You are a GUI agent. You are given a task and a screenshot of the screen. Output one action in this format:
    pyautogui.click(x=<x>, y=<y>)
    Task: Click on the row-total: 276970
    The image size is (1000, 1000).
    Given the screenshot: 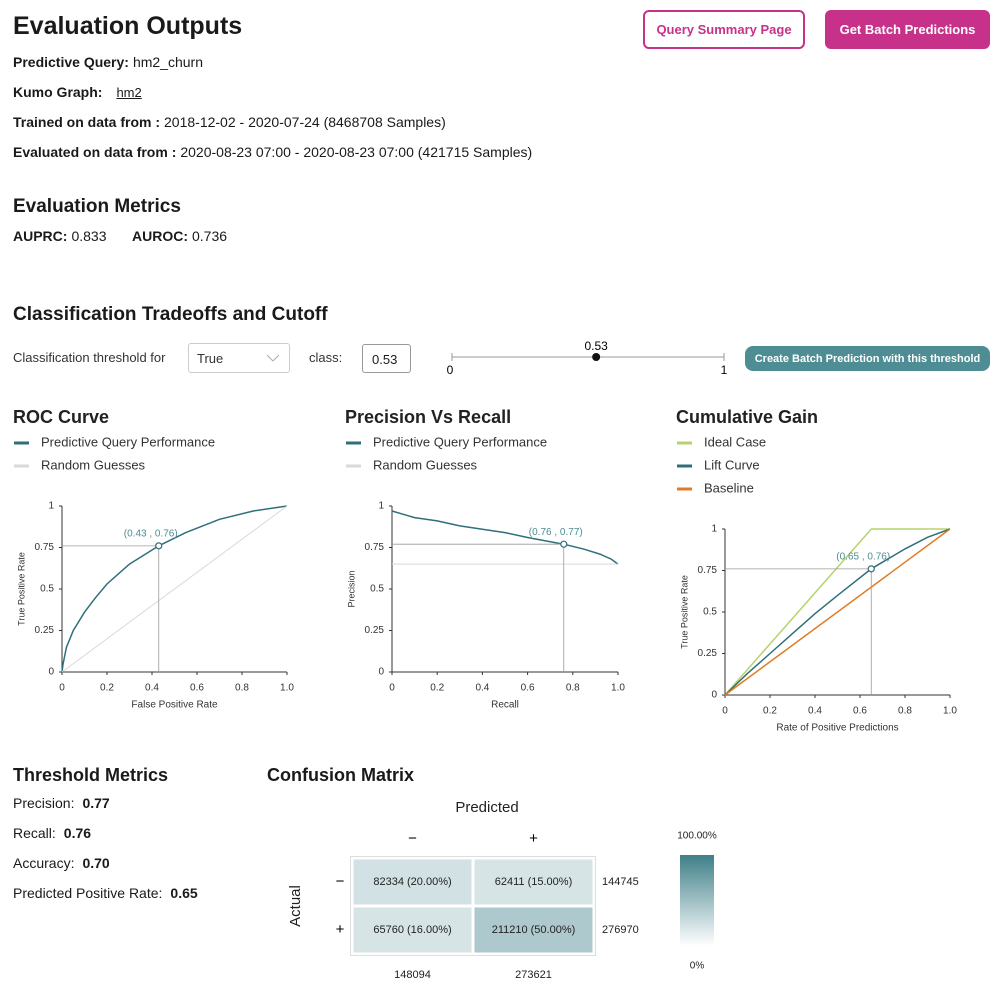 What is the action you would take?
    pyautogui.click(x=620, y=930)
    